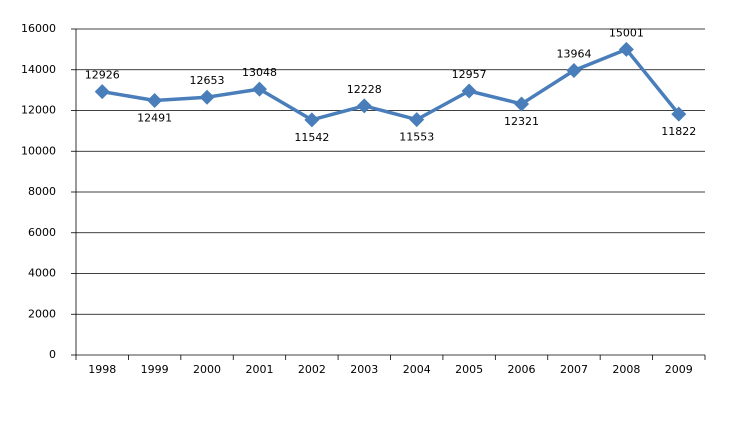  What do you see at coordinates (259, 369) in the screenshot?
I see `x-tick-label: 2001` at bounding box center [259, 369].